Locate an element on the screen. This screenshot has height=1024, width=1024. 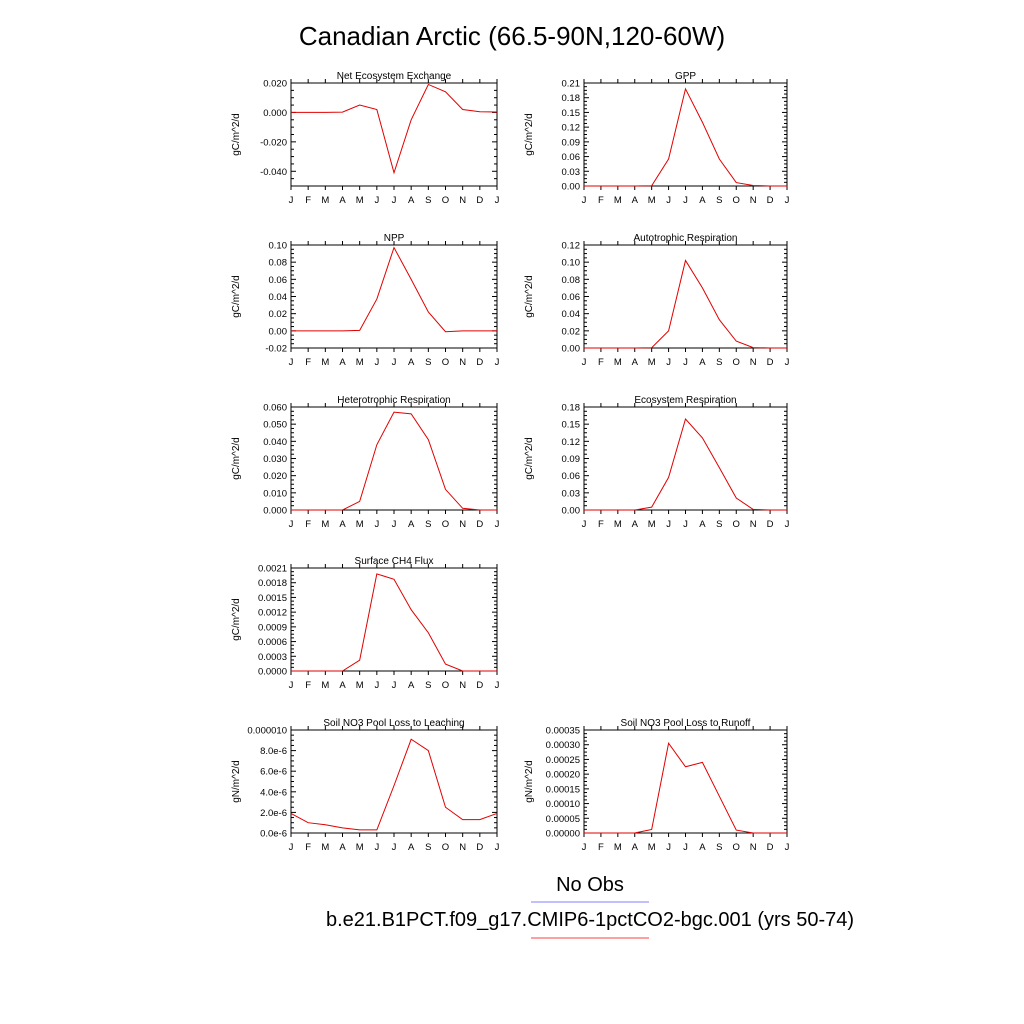
x-tick-label-soil-no3-pool-loss-to-runoff: S is located at coordinates (719, 847).